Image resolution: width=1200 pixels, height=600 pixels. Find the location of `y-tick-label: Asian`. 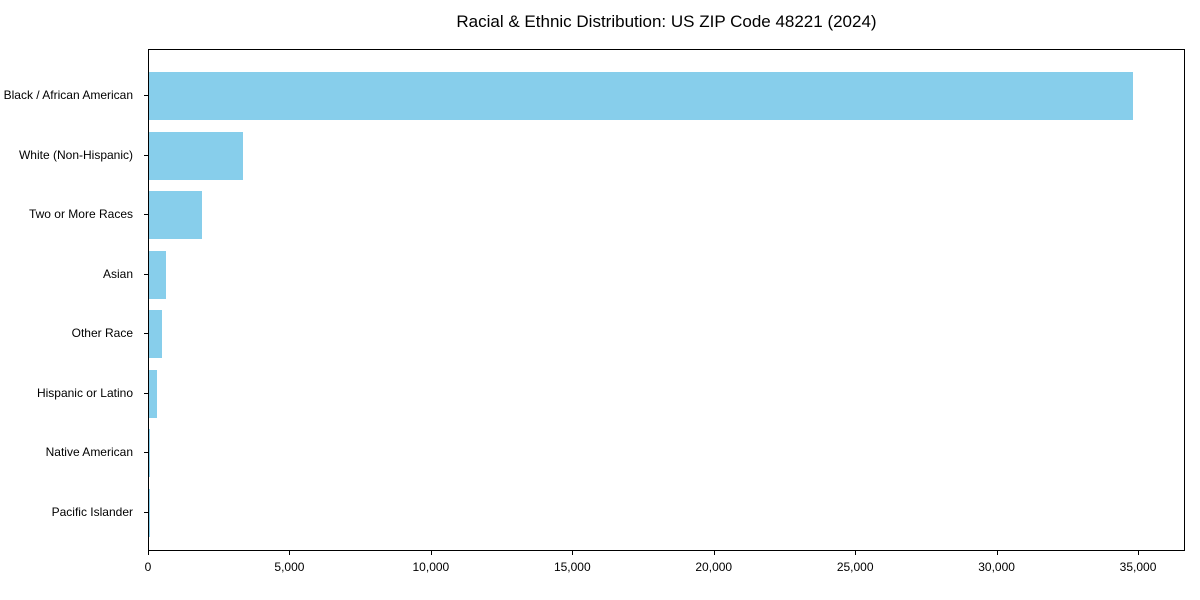

y-tick-label: Asian is located at coordinates (117, 273).